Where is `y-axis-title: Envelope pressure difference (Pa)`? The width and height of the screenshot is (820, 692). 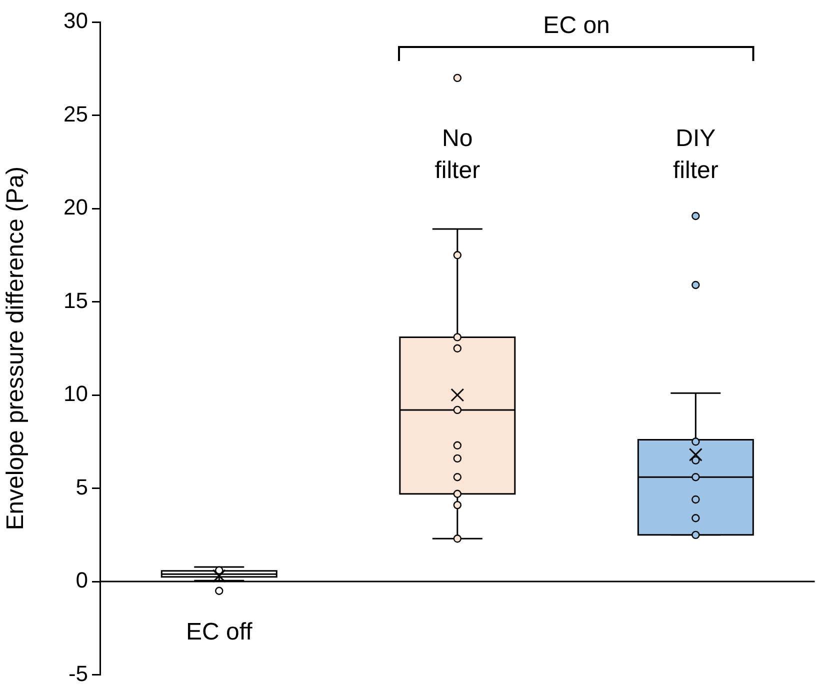
y-axis-title: Envelope pressure difference (Pa) is located at coordinates (16, 348).